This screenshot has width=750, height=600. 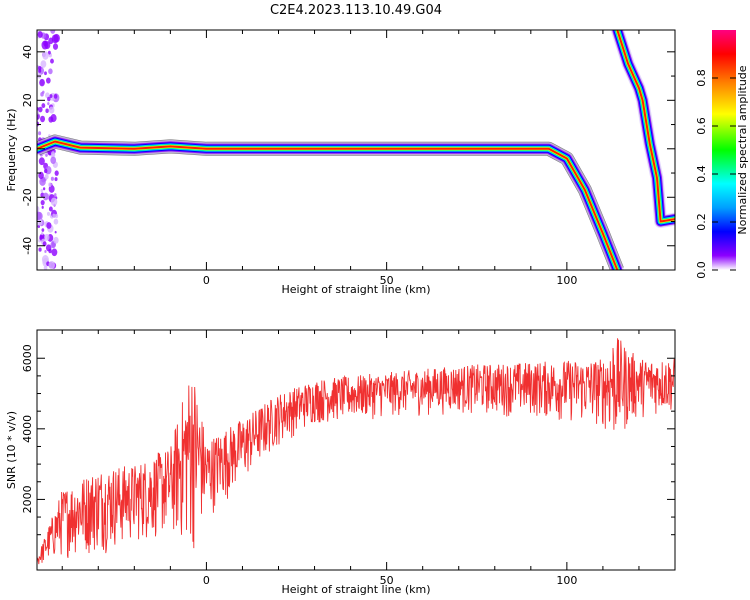 I want to click on y-tick-label: -40, so click(x=27, y=246).